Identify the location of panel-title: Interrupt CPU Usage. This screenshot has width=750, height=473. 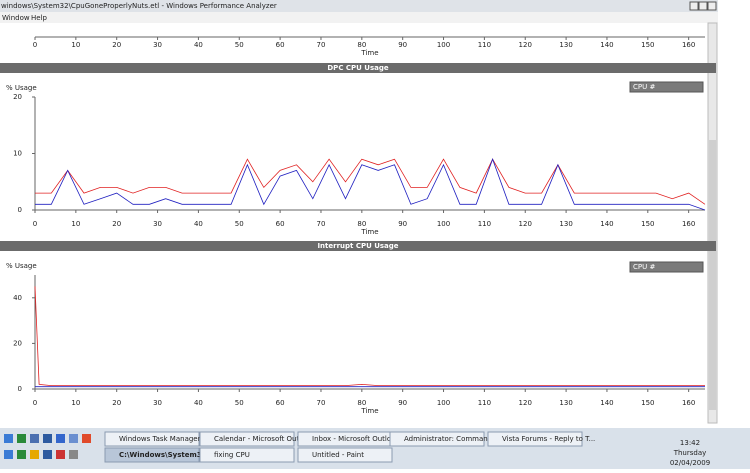
(357, 246).